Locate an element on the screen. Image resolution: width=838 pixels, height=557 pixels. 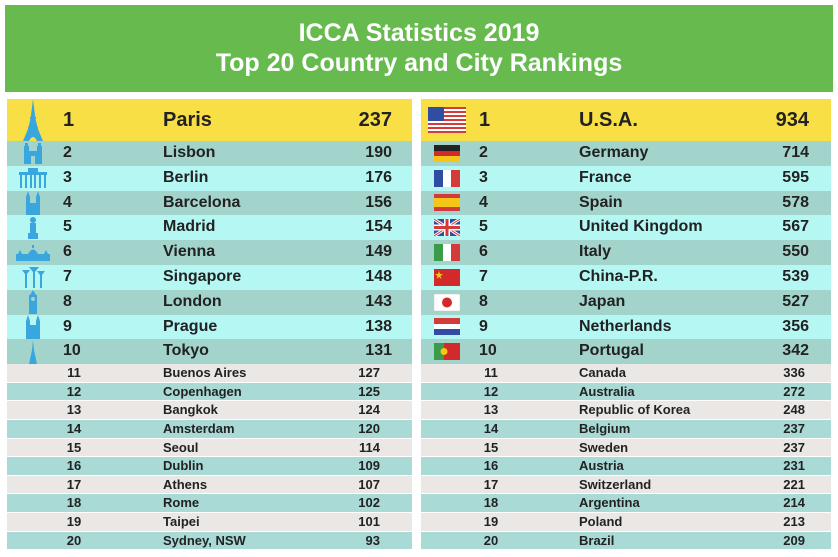
madrid-monument-icon is located at coordinates (33, 227).